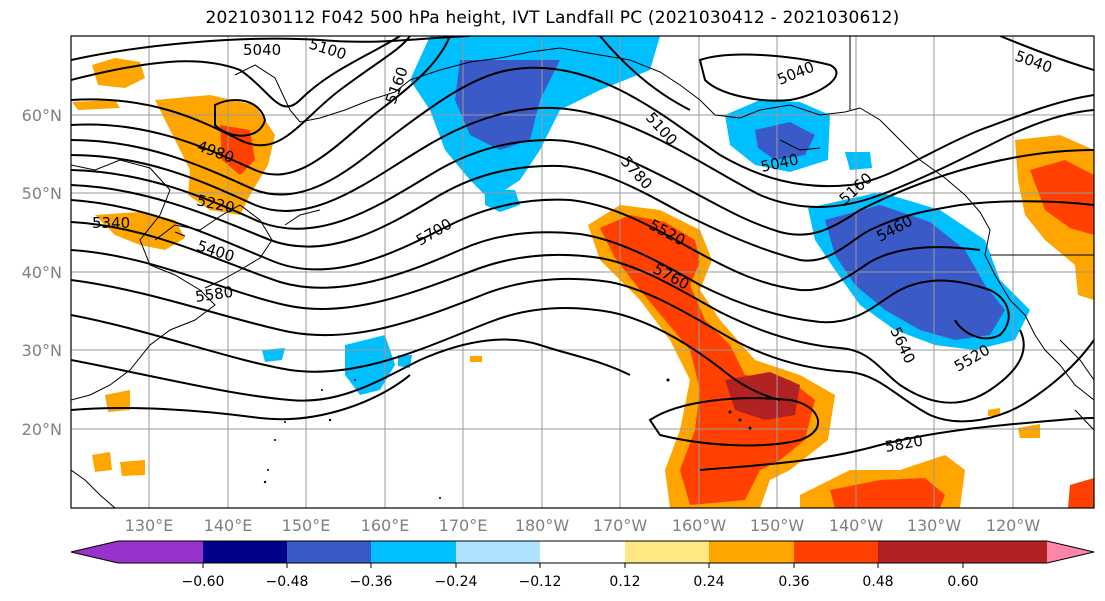  What do you see at coordinates (287, 582) in the screenshot?
I see `colorbar-tick-label: −0.48` at bounding box center [287, 582].